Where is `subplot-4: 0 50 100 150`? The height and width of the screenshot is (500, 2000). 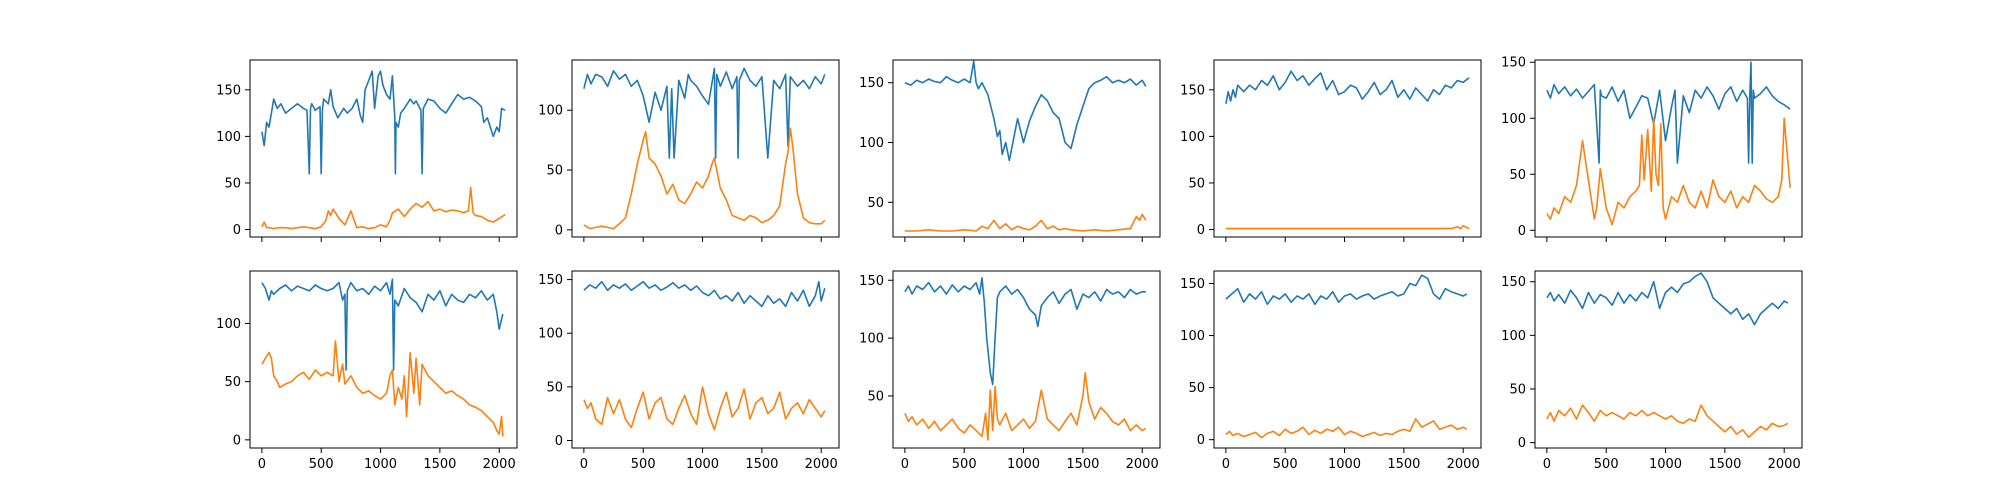 subplot-4: 0 50 100 150 is located at coordinates (1331, 150).